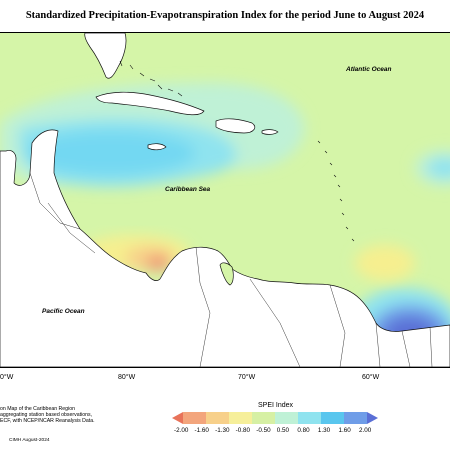 Image resolution: width=450 pixels, height=450 pixels. What do you see at coordinates (276, 405) in the screenshot?
I see `legend-title: SPEI Index` at bounding box center [276, 405].